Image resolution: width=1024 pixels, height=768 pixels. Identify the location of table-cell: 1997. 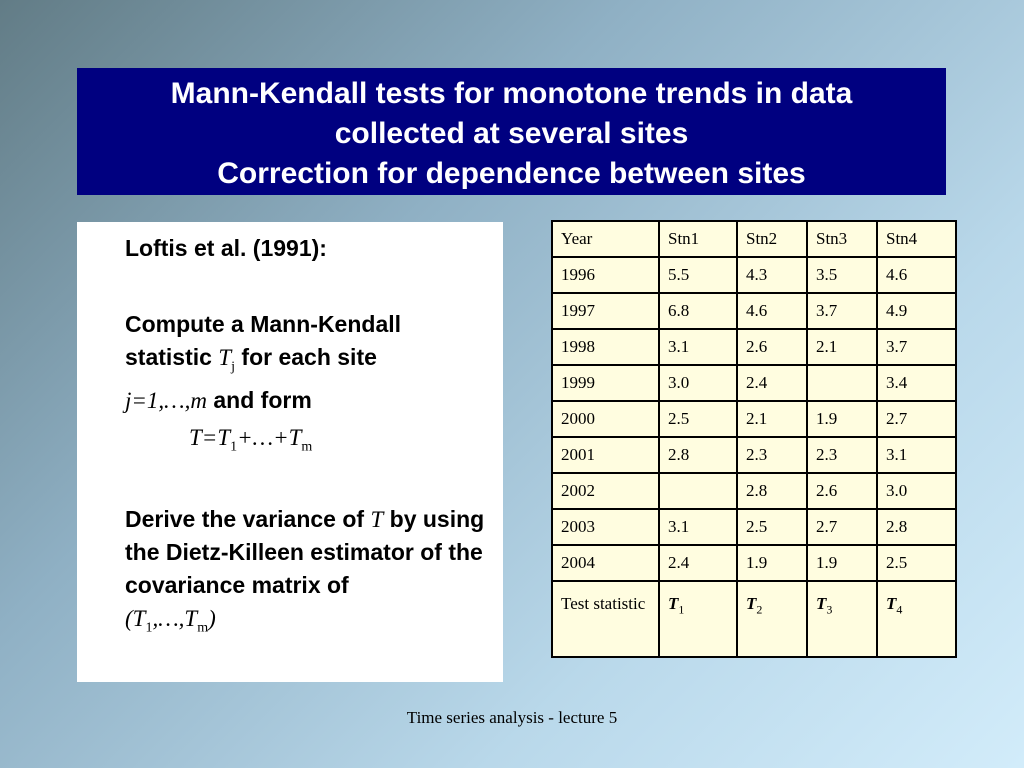
(605, 311).